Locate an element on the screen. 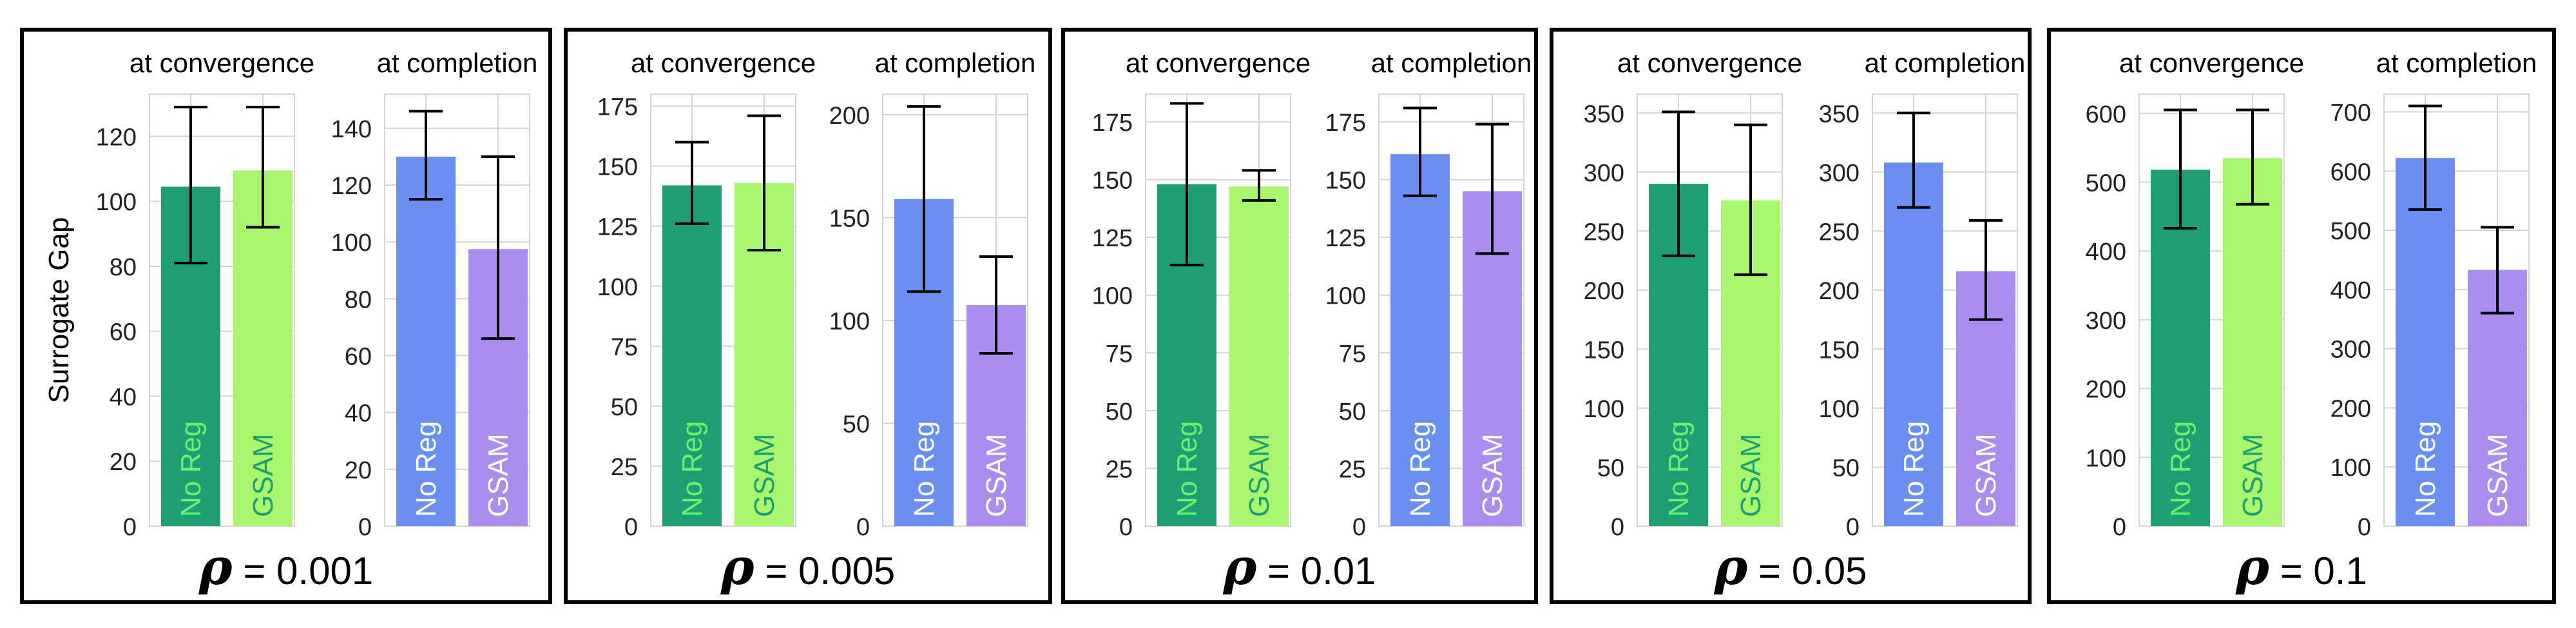 The height and width of the screenshot is (628, 2576). y-tick-label: 25 is located at coordinates (625, 467).